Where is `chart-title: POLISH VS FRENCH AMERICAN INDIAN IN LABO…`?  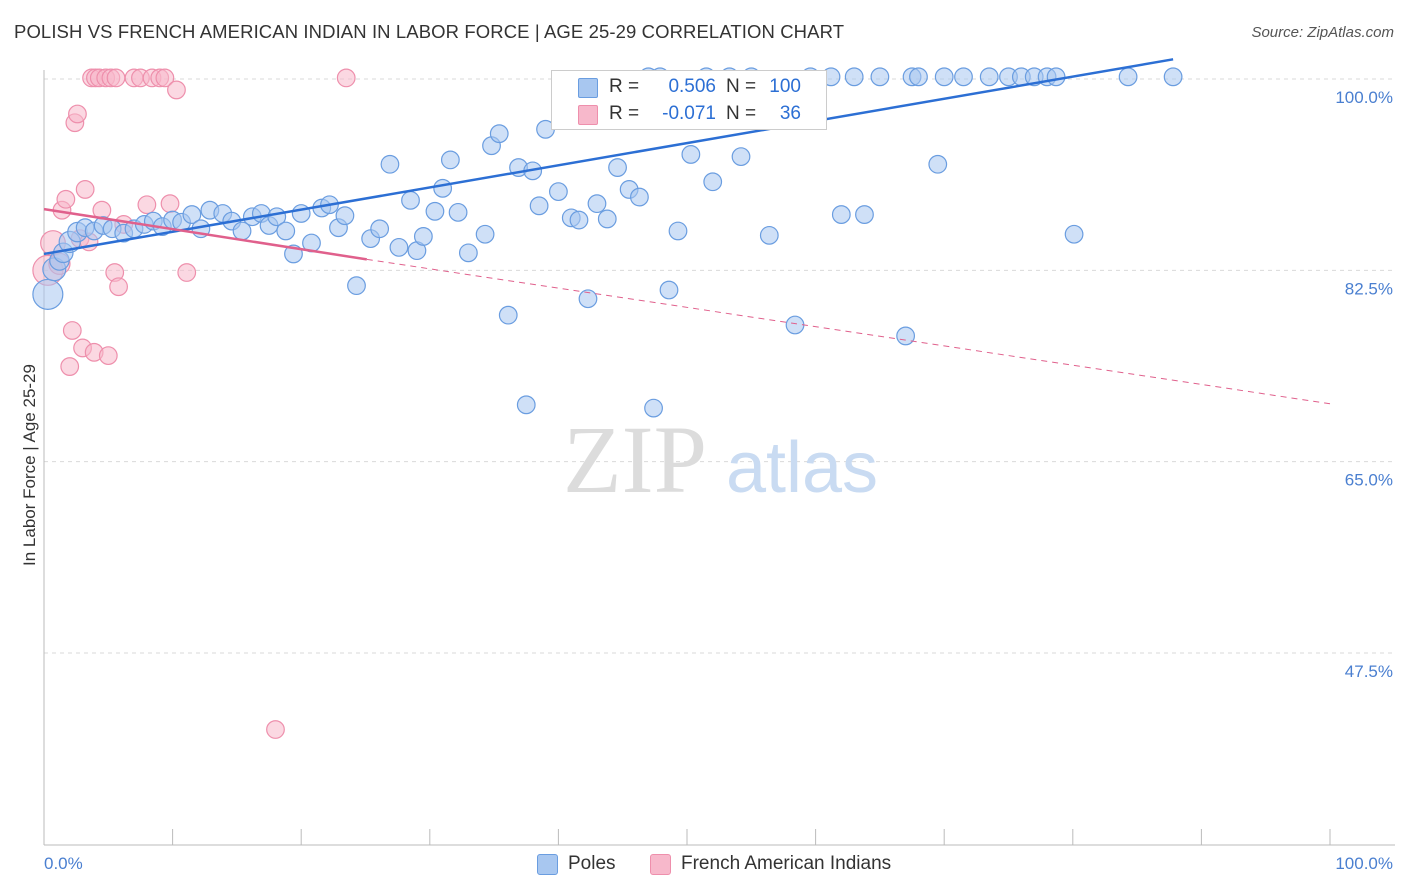
chart-title: POLISH VS FRENCH AMERICAN INDIAN IN LABO… is located at coordinates (429, 31).